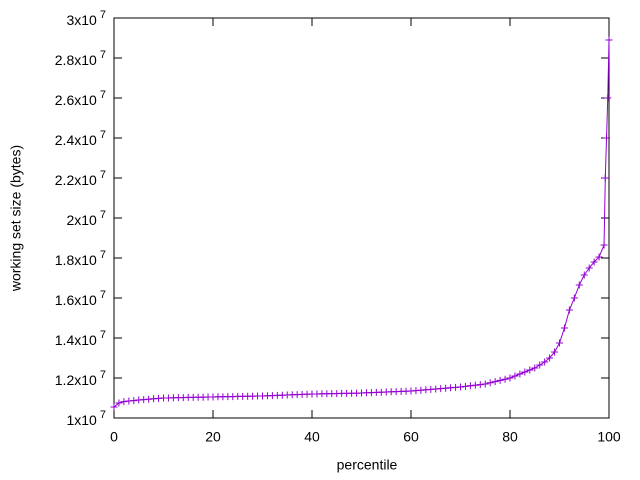  I want to click on y-tick-label: 1x10 7, so click(86, 418).